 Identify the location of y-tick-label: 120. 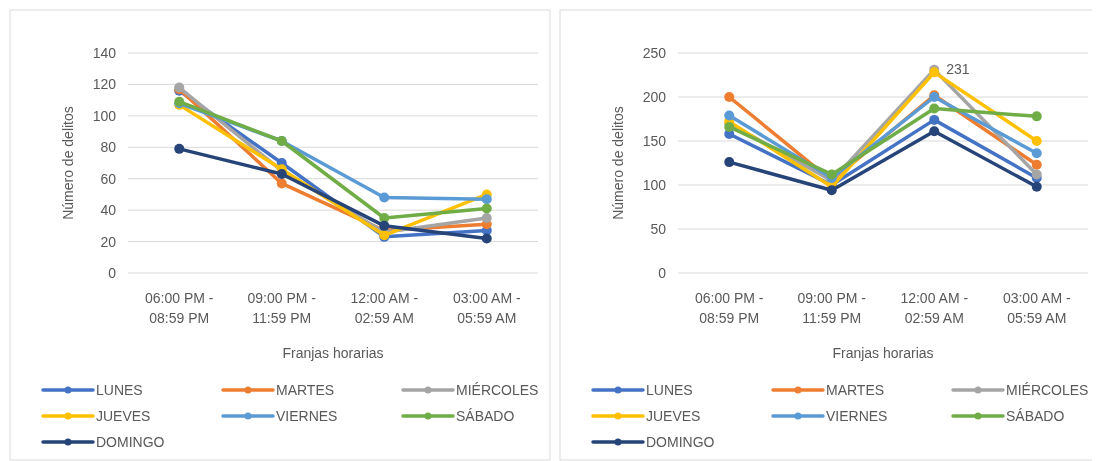
(104, 84).